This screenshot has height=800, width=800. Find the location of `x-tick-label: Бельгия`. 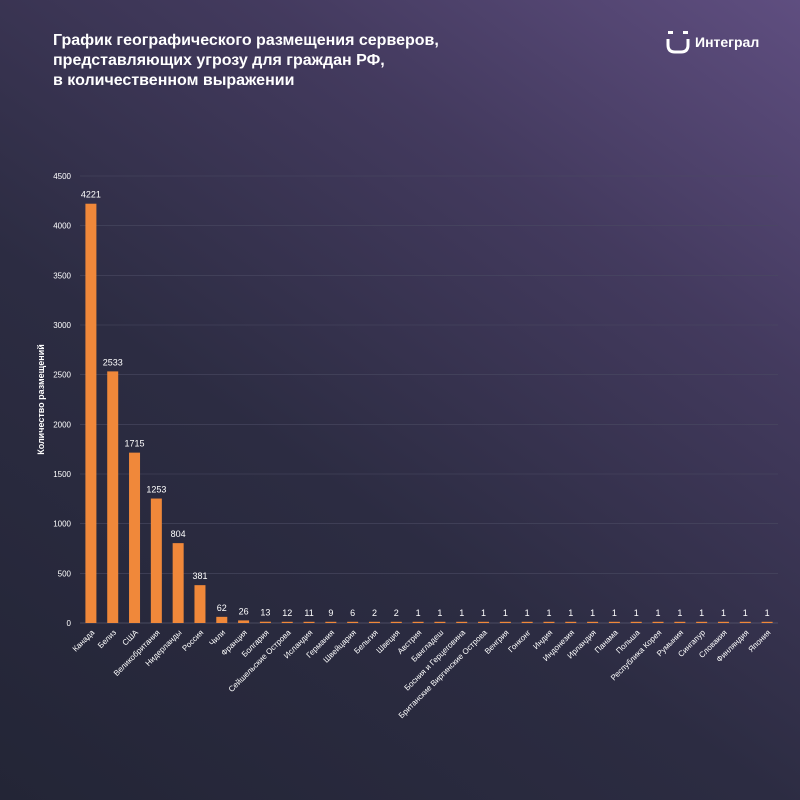

x-tick-label: Бельгия is located at coordinates (366, 642).